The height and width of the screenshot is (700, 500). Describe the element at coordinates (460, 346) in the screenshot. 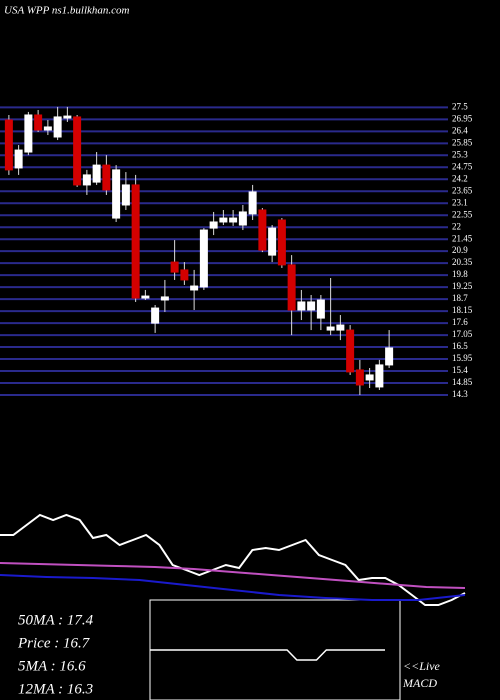

I see `y-tick-label: 16.5` at that location.